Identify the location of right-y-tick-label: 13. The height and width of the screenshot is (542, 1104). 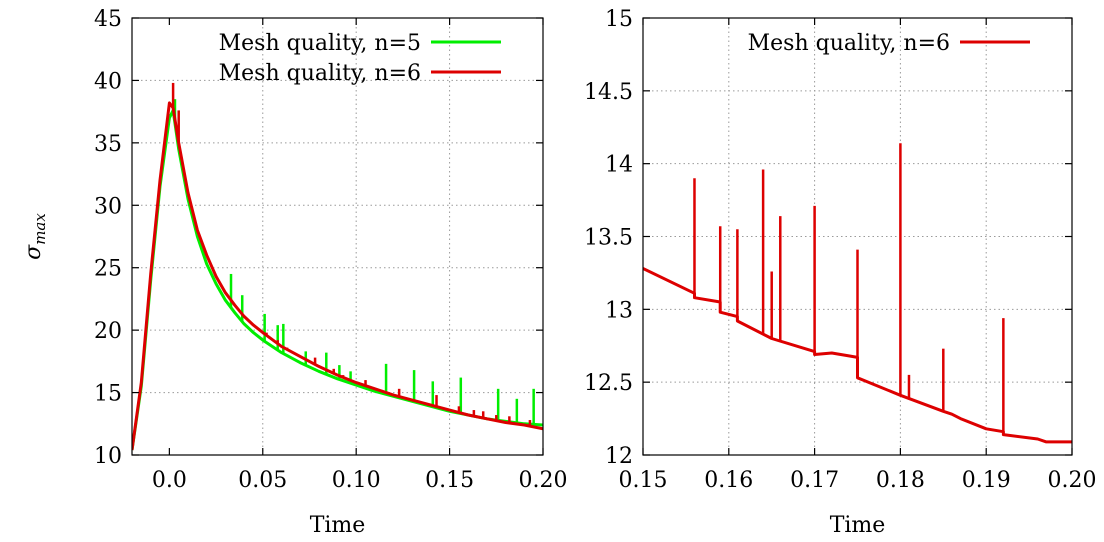
(619, 310).